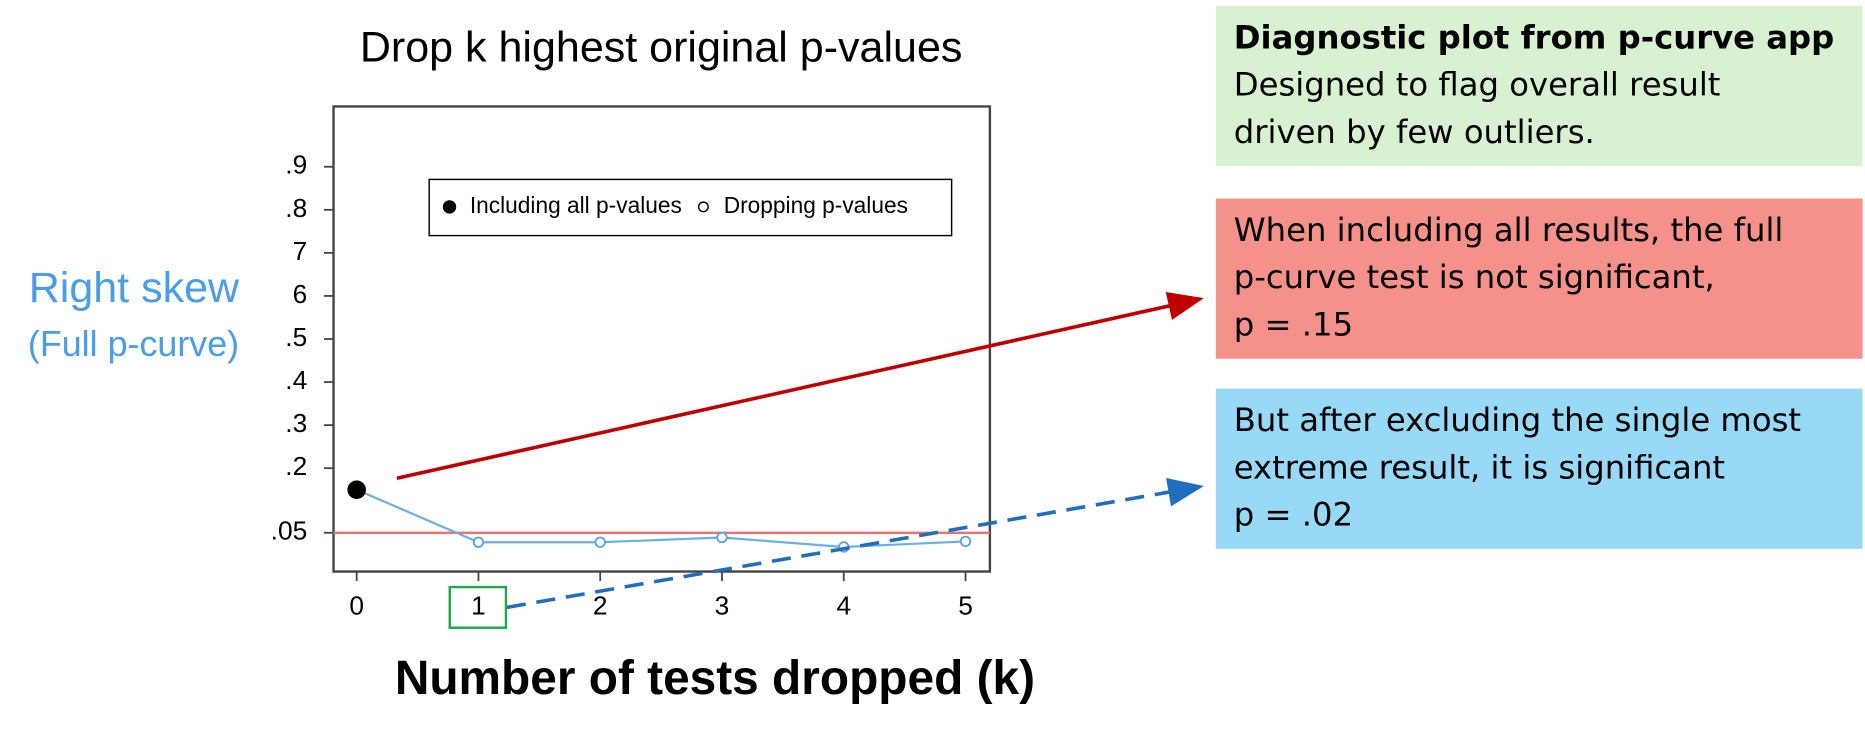 This screenshot has height=733, width=1865. I want to click on y-tick-label: .2, so click(296, 466).